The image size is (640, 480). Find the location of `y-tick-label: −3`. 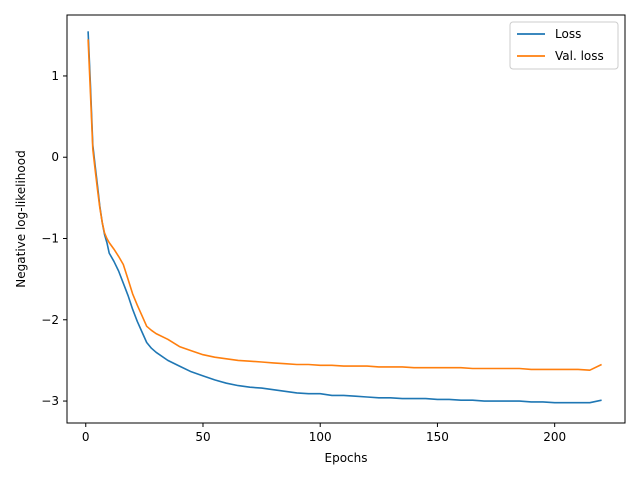

y-tick-label: −3 is located at coordinates (50, 401).